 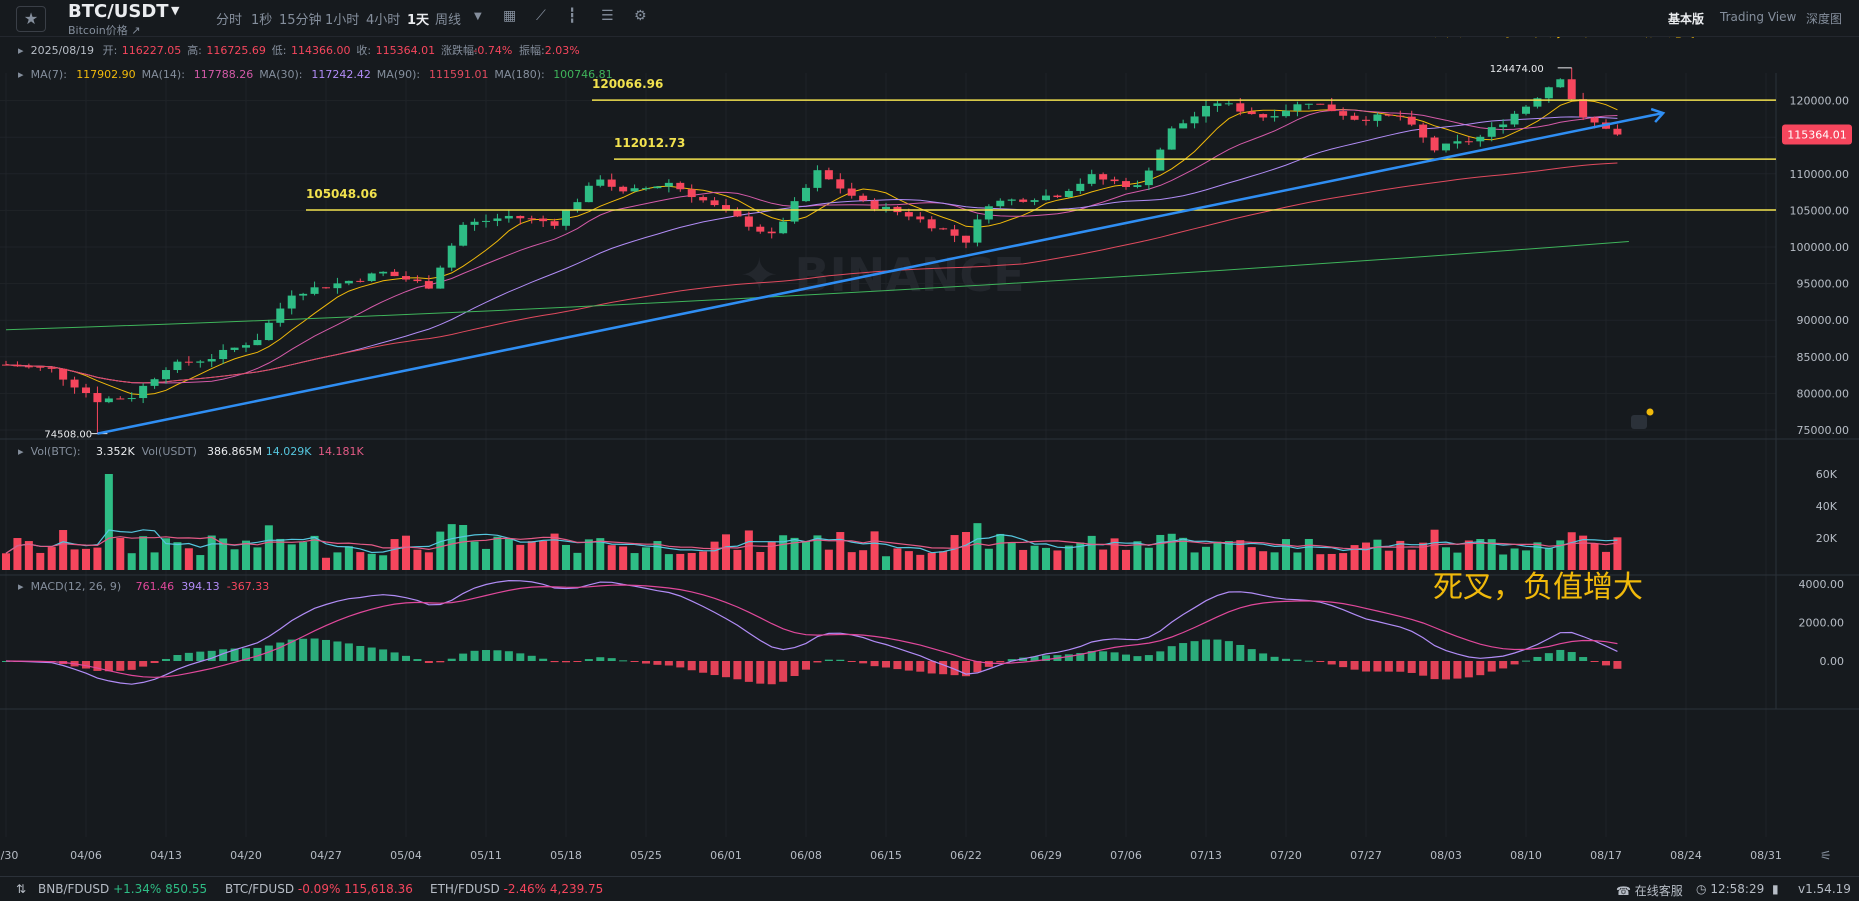 I want to click on ticker-bnb: BNB/FDUSD +1.34% 850.55, so click(x=122, y=889).